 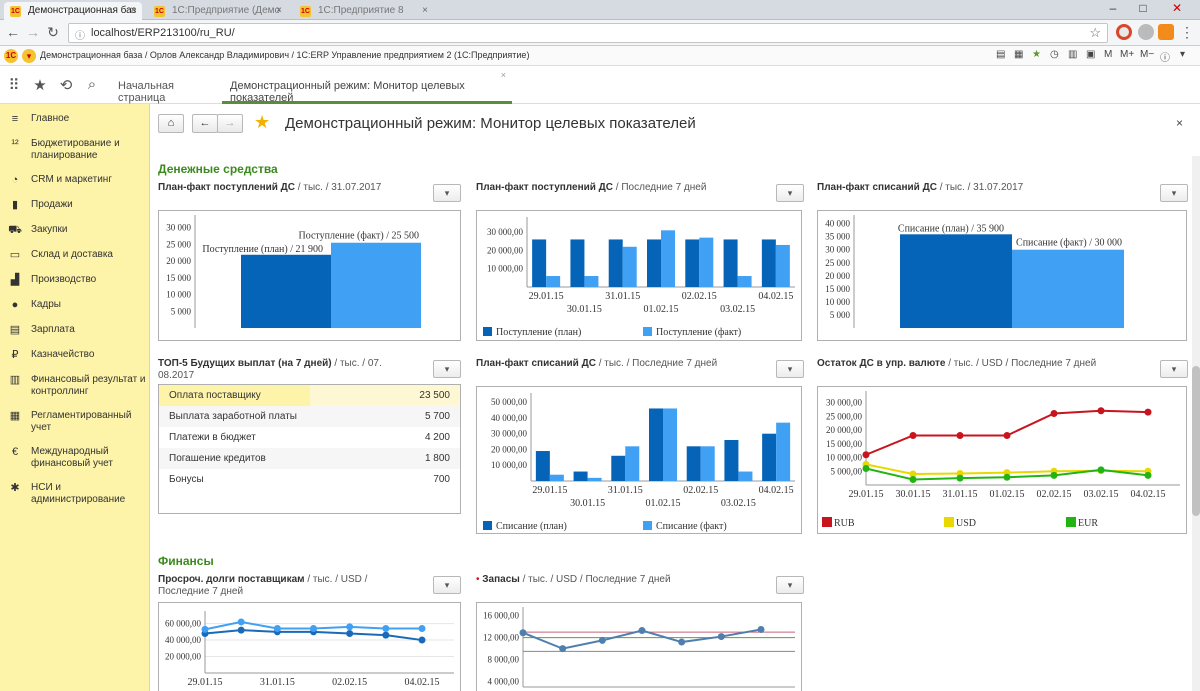 What do you see at coordinates (1036, 54) in the screenshot?
I see `favorites-icon: ★` at bounding box center [1036, 54].